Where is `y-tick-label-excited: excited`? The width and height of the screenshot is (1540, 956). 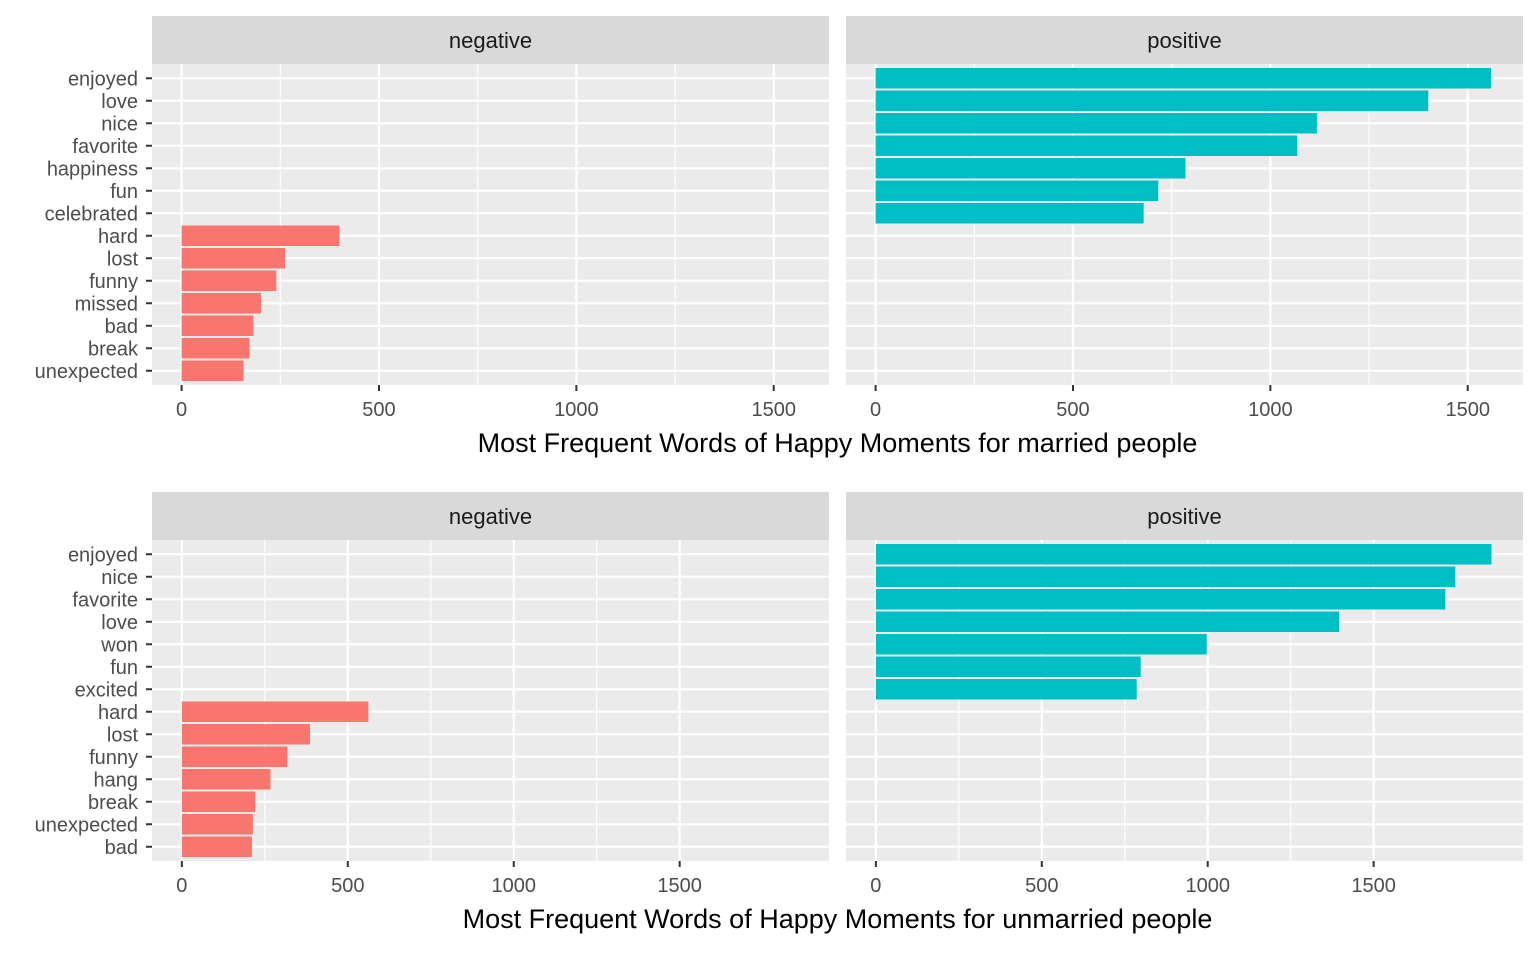
y-tick-label-excited: excited is located at coordinates (106, 690).